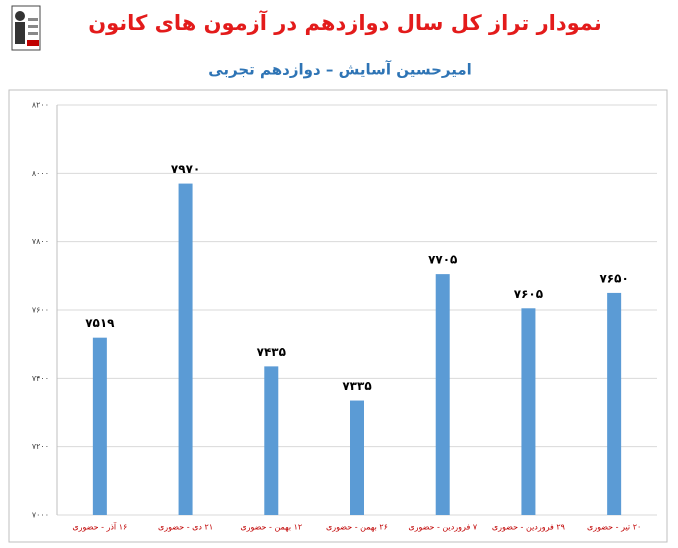 The image size is (678, 548). What do you see at coordinates (99, 527) in the screenshot?
I see `x-tick-label: ۱۶ آذر - حضوری` at bounding box center [99, 527].